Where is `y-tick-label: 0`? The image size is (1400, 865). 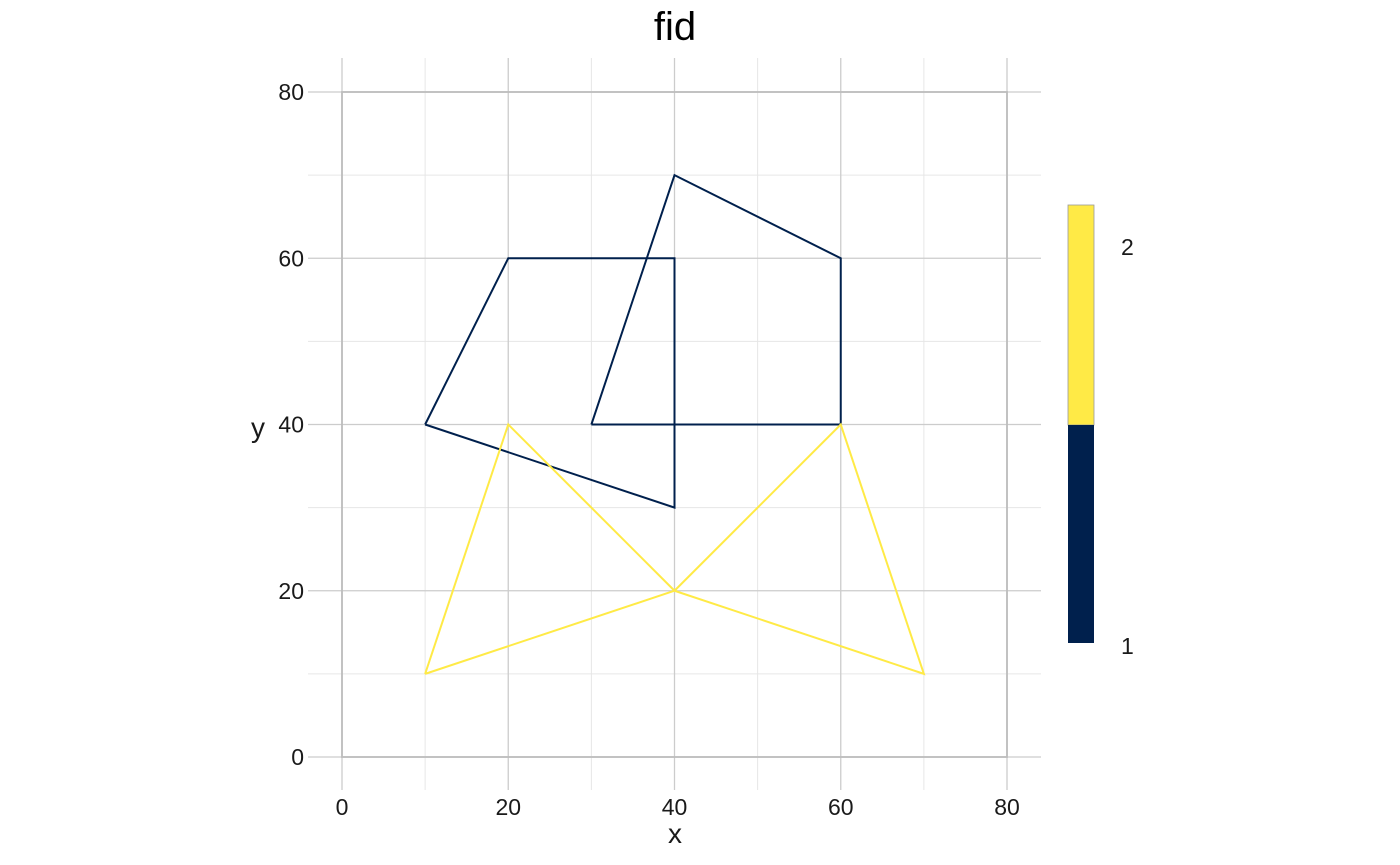
y-tick-label: 0 is located at coordinates (297, 757).